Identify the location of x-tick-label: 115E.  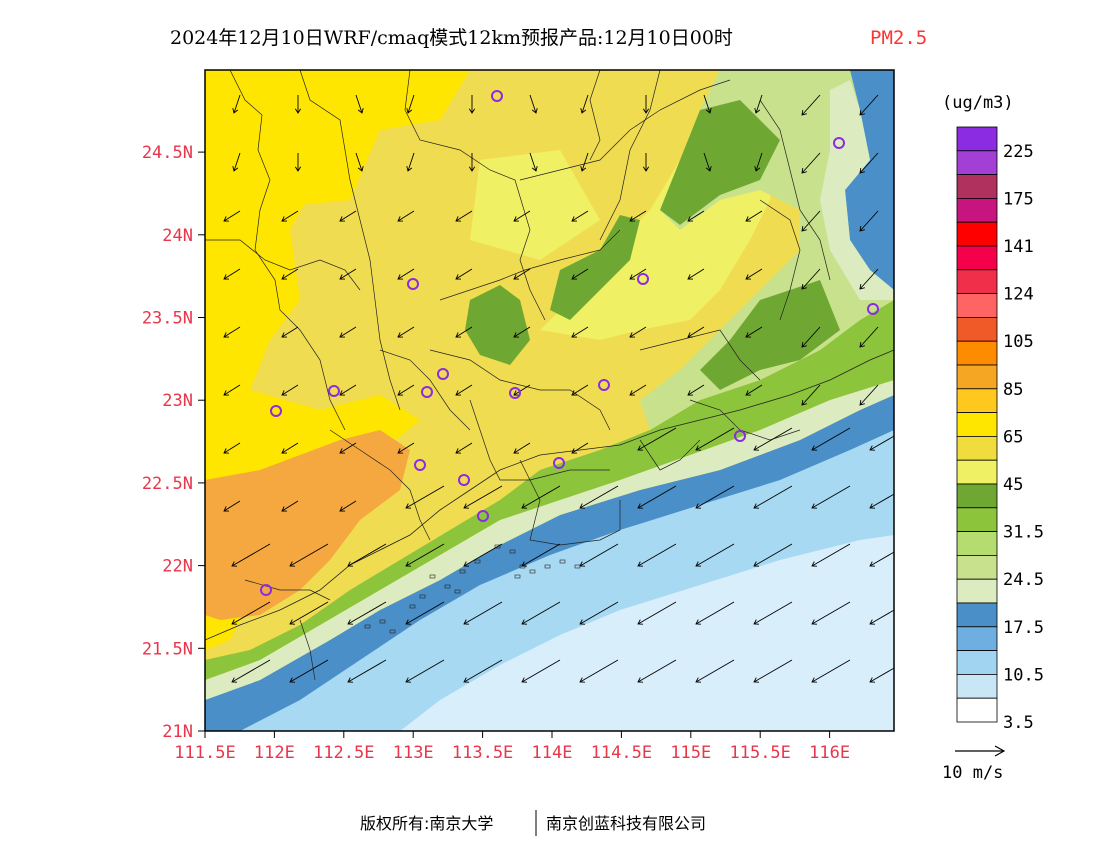
(690, 753).